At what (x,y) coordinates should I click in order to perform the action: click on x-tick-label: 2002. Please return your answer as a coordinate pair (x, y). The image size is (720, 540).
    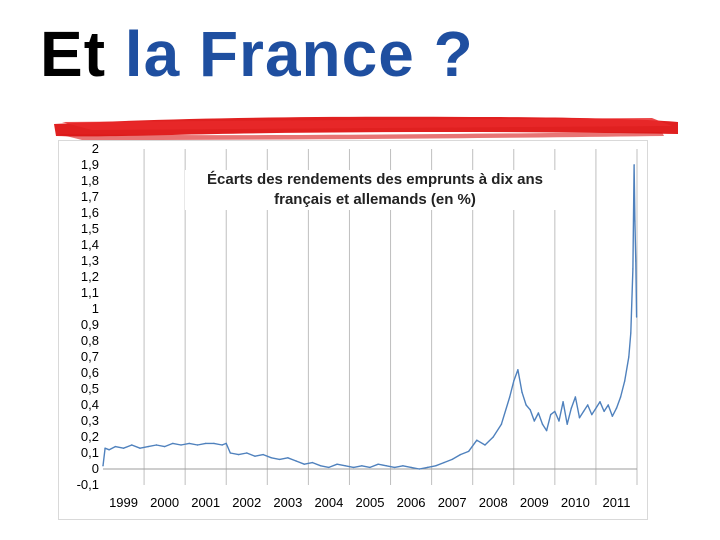
    Looking at the image, I should click on (246, 502).